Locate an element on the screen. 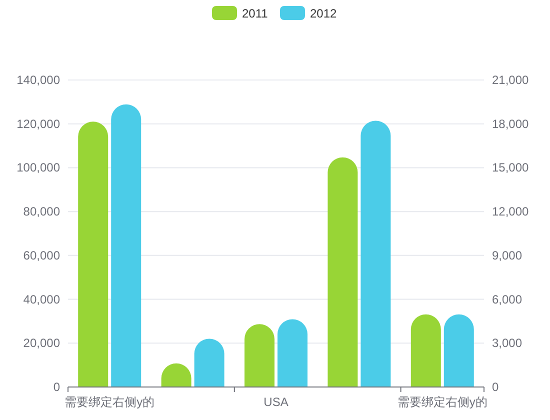 The height and width of the screenshot is (420, 550). y2-tick-label: 15,000 is located at coordinates (511, 167).